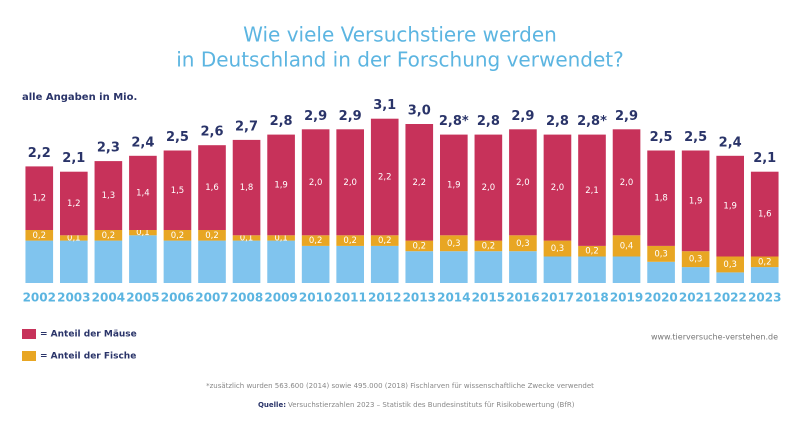 This screenshot has height=425, width=800. What do you see at coordinates (730, 142) in the screenshot?
I see `total-label: 2,4` at bounding box center [730, 142].